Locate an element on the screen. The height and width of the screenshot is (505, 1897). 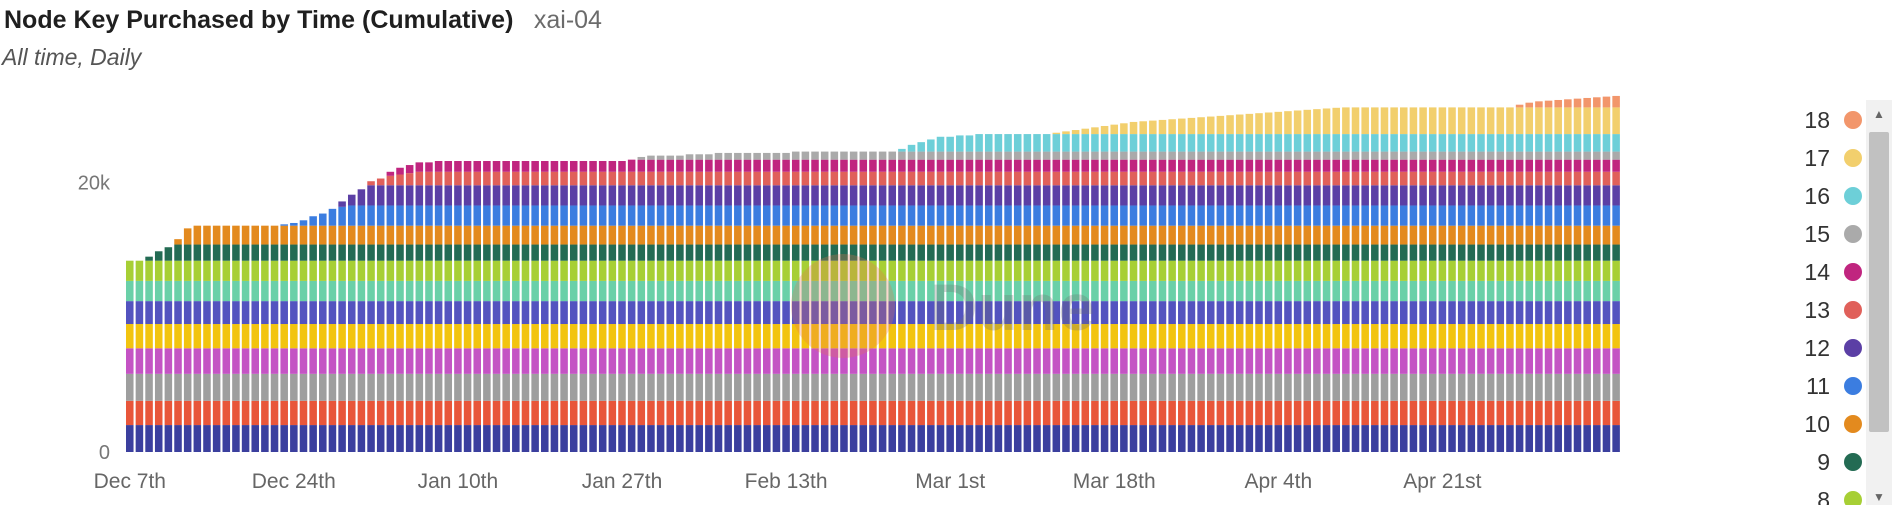
query-name: xai-04 is located at coordinates (567, 20).